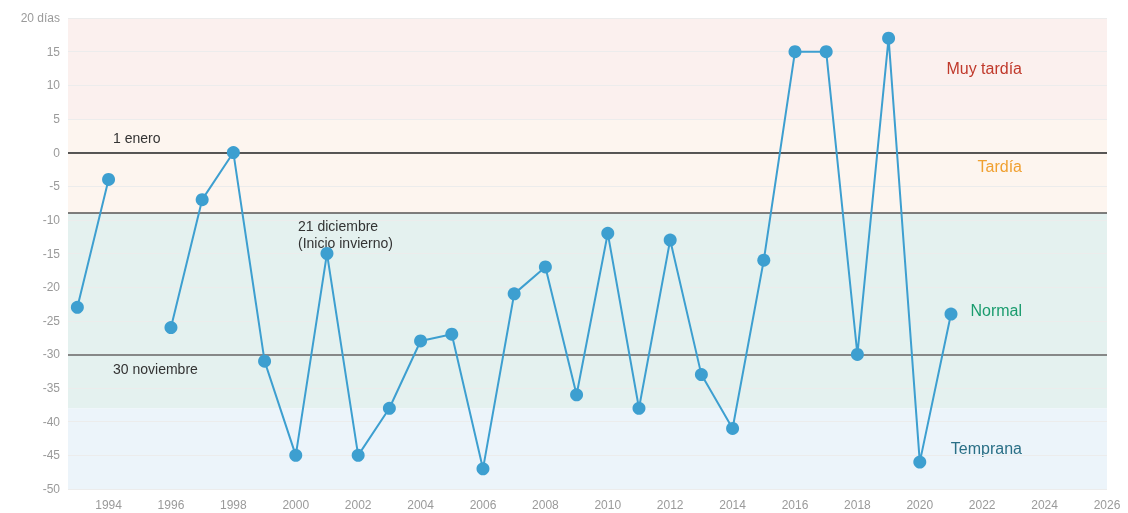 The width and height of the screenshot is (1128, 513). I want to click on x-tick-label: 2022, so click(982, 505).